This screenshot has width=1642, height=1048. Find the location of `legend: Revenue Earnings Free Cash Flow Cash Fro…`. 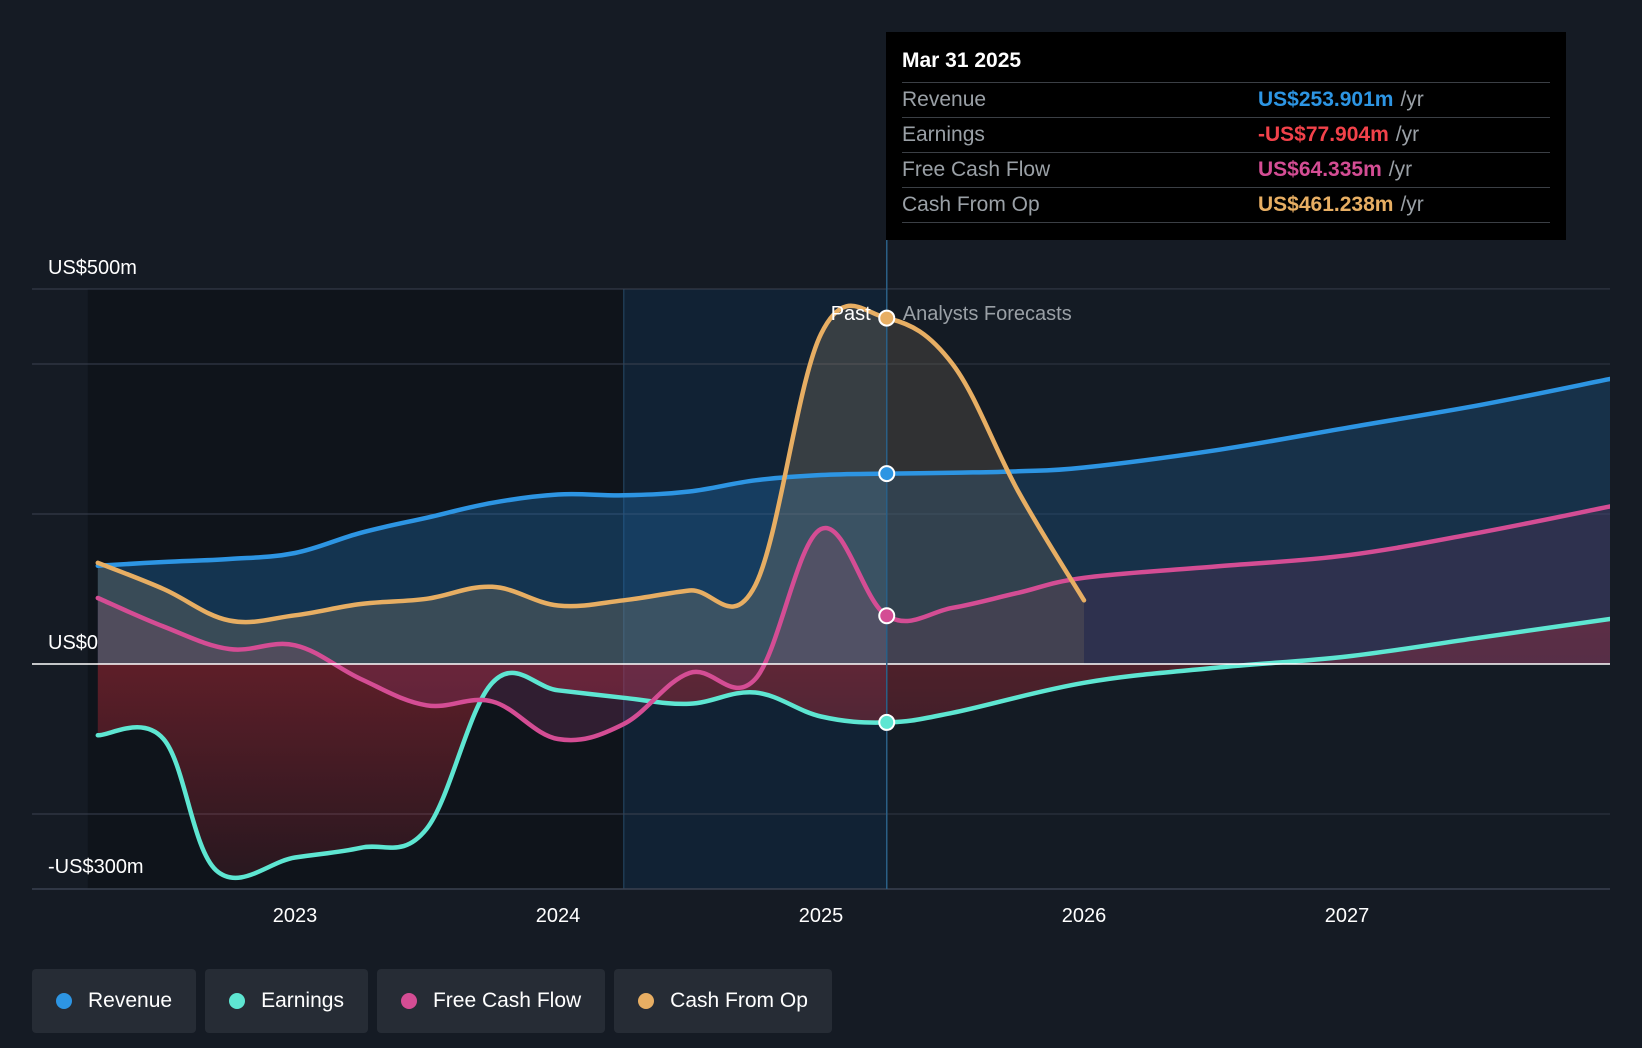

legend: Revenue Earnings Free Cash Flow Cash Fro… is located at coordinates (432, 1001).